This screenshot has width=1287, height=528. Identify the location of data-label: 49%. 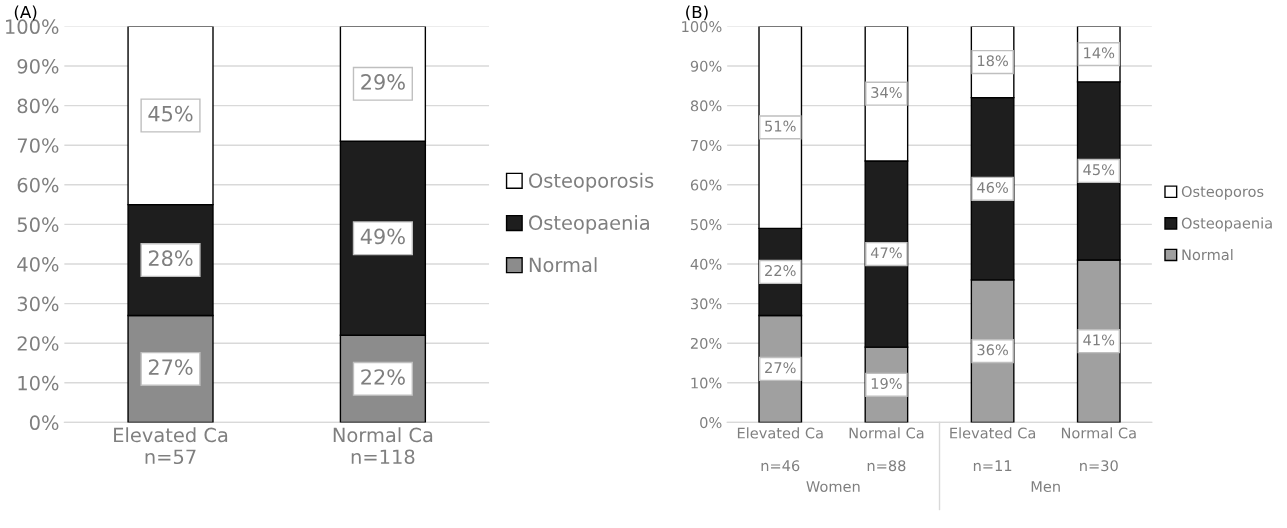
(382, 236).